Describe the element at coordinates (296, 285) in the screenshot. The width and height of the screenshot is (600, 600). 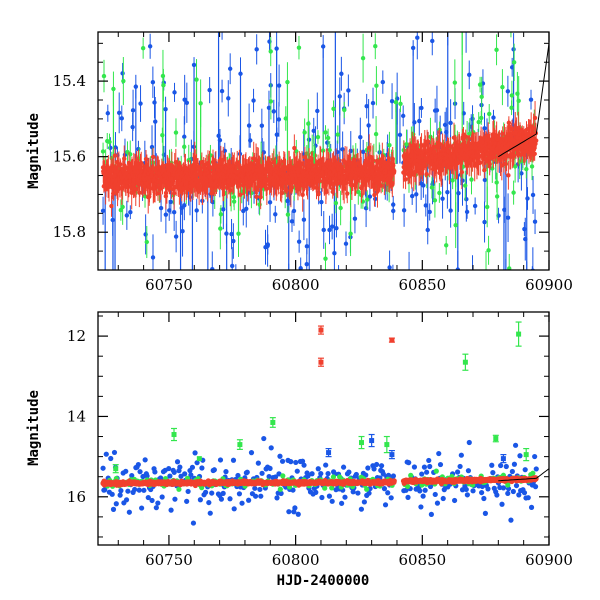
I see `top-x-tick-label: 60800` at that location.